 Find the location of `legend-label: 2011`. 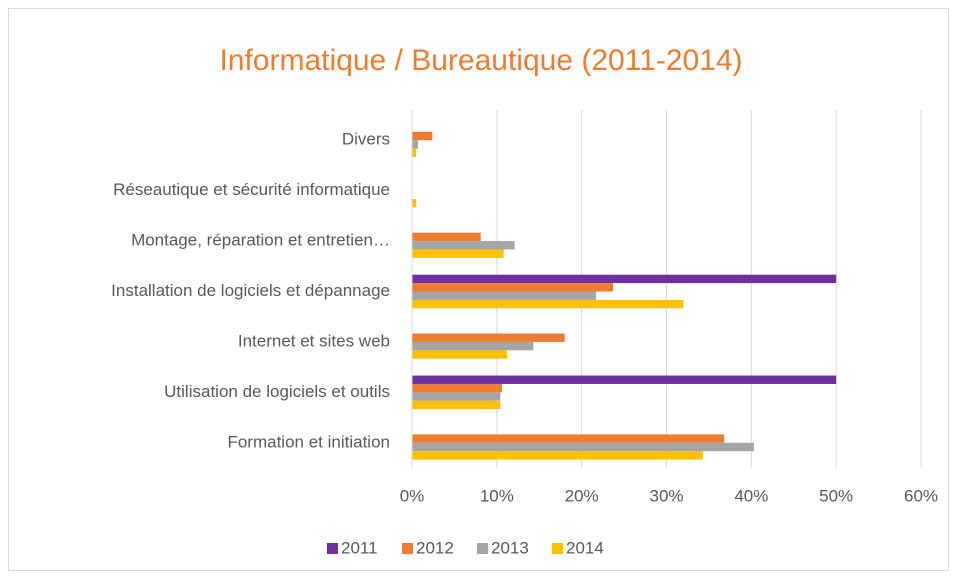

legend-label: 2011 is located at coordinates (359, 547).